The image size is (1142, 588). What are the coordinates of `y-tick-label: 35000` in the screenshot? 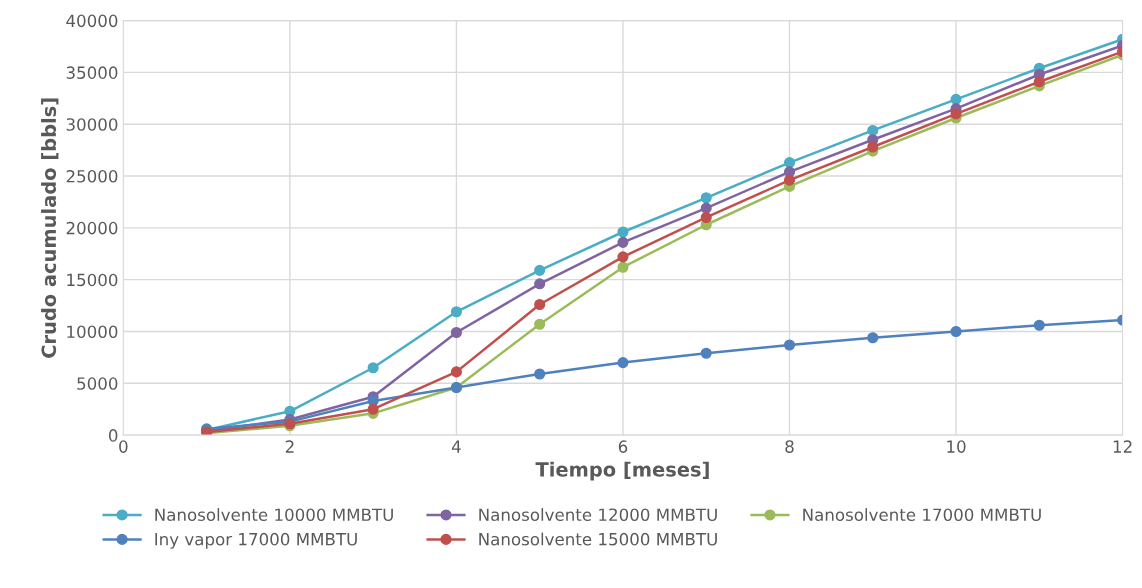 It's located at (92, 72).